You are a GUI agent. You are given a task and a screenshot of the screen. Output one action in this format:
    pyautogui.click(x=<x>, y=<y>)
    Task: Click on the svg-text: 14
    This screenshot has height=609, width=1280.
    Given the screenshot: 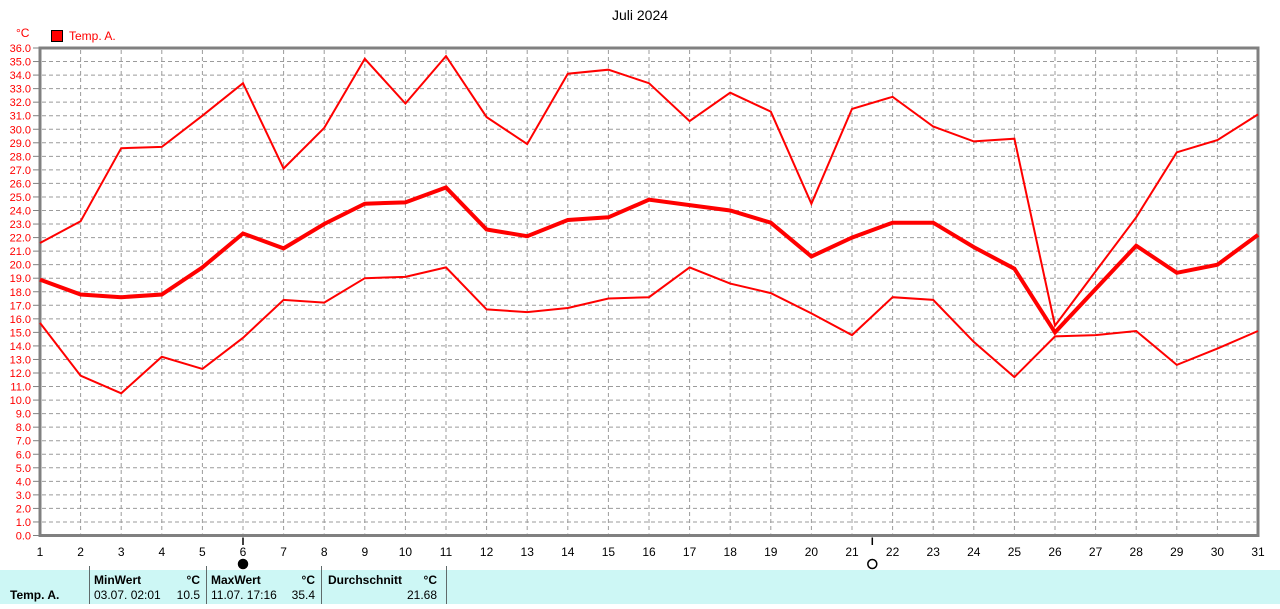 What is the action you would take?
    pyautogui.click(x=568, y=552)
    